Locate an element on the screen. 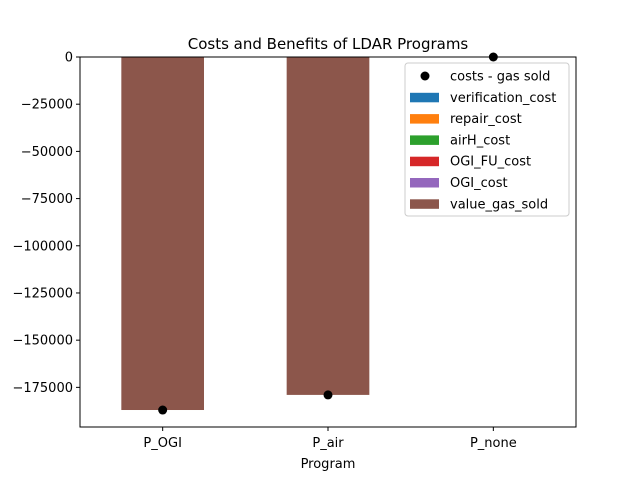 Image resolution: width=640 pixels, height=480 pixels. x-tick-label: P_OGI is located at coordinates (162, 443).